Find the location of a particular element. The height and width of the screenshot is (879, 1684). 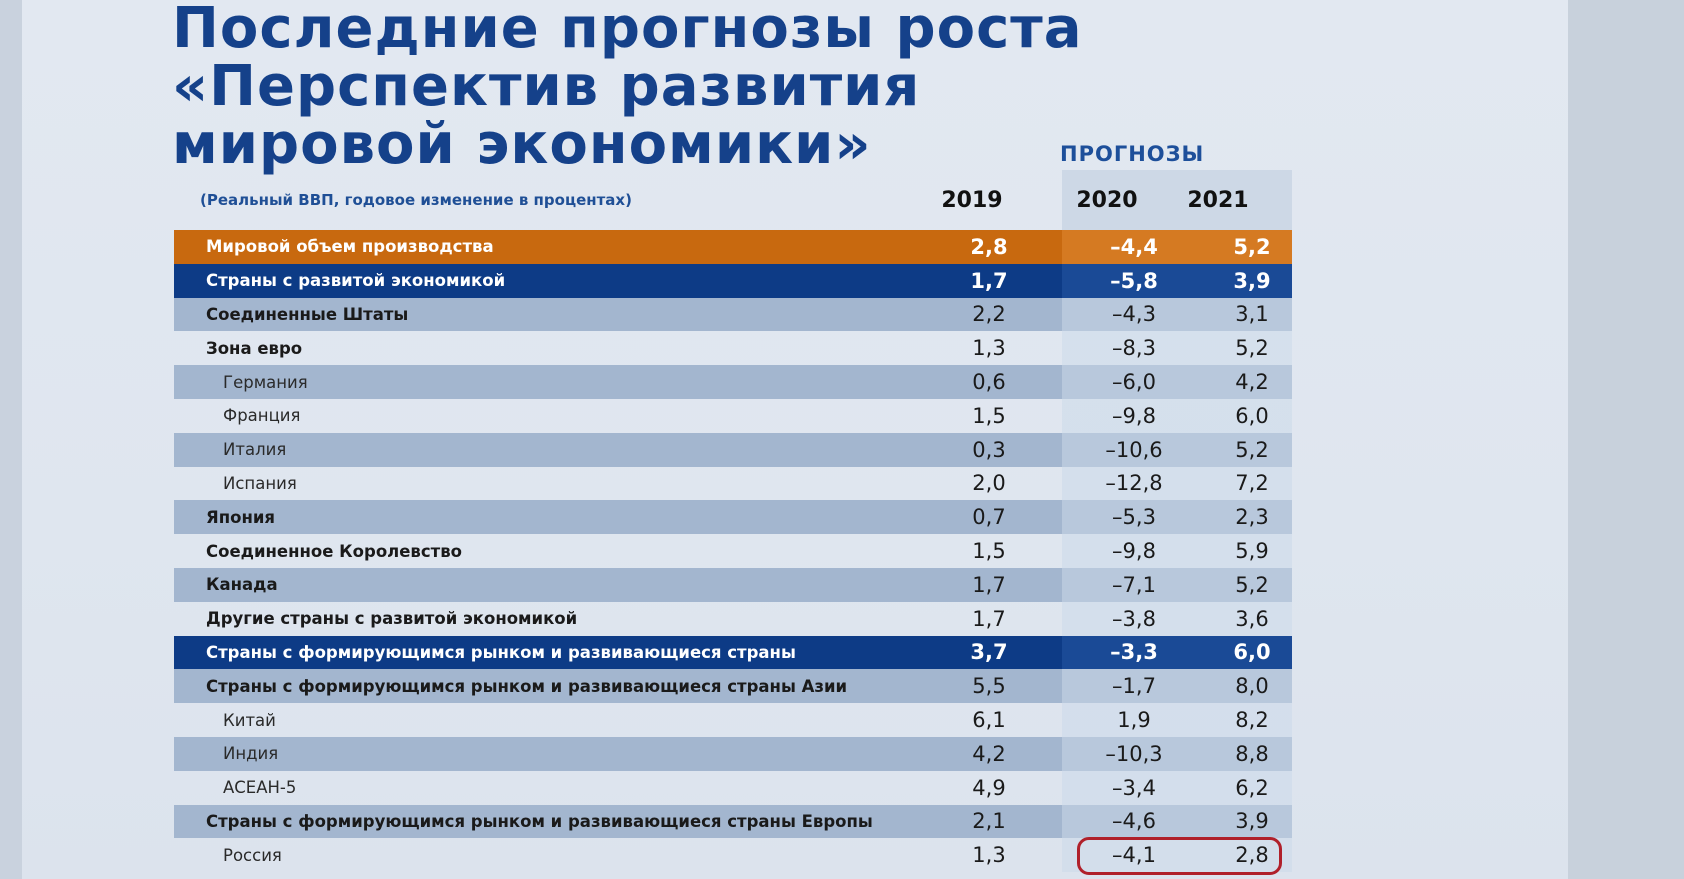

row-label: Китай is located at coordinates (249, 720).